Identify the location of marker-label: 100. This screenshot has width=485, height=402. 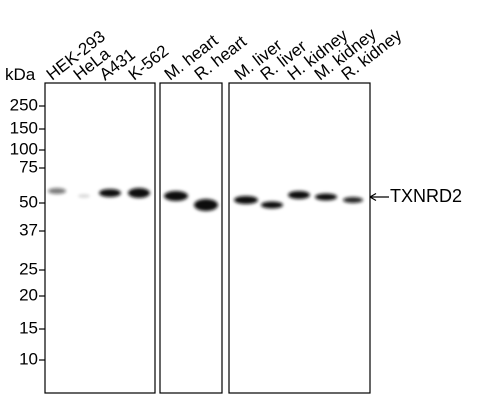
(24, 148).